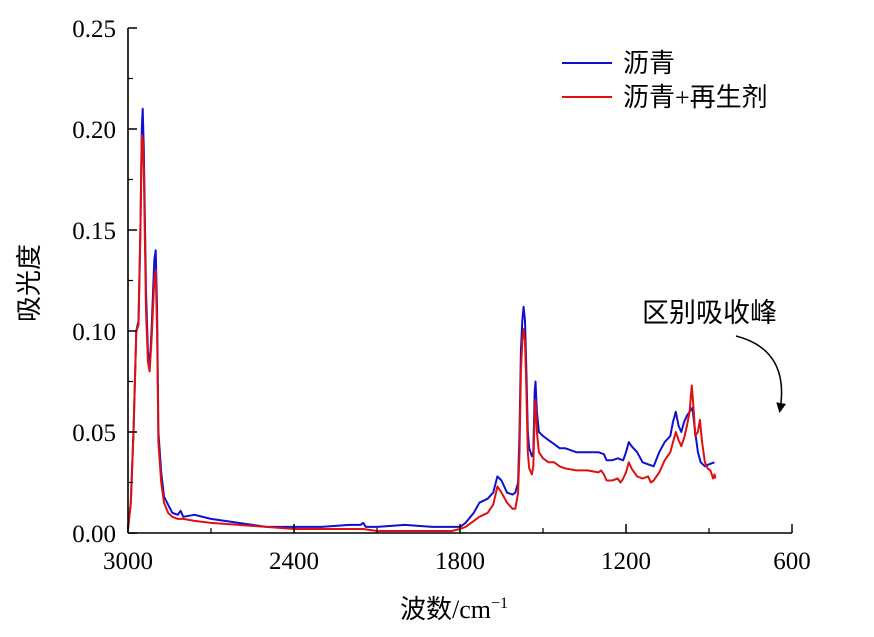  What do you see at coordinates (94, 29) in the screenshot?
I see `y-tick-label: 0.25` at bounding box center [94, 29].